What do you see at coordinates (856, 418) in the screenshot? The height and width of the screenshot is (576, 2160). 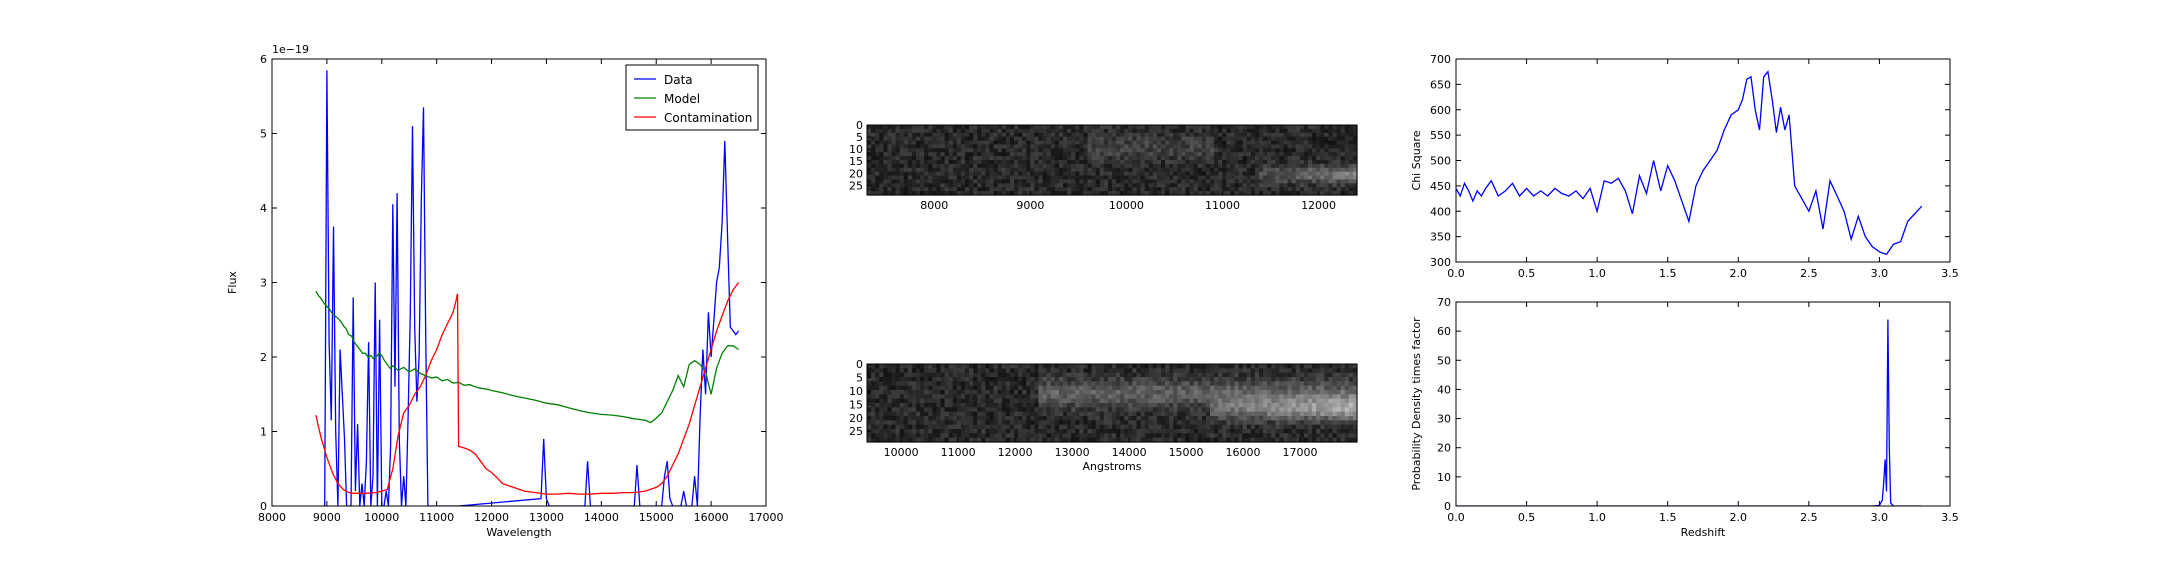 I see `y-tick-label: 20` at bounding box center [856, 418].